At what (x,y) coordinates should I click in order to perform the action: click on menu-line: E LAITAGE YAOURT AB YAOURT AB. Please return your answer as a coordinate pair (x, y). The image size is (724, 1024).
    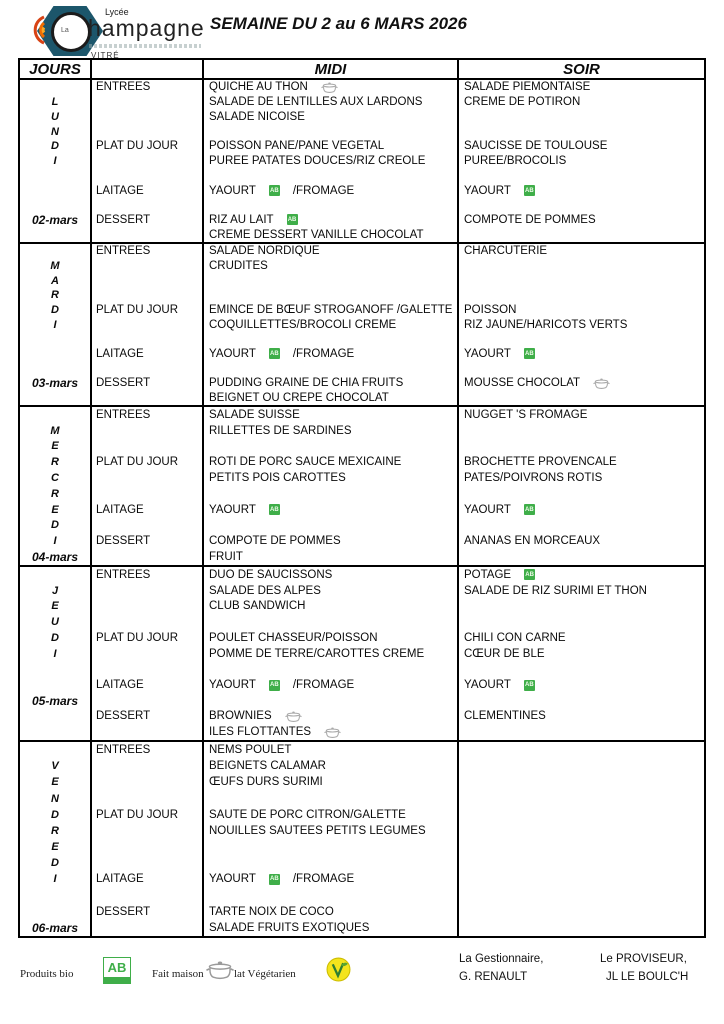
    Looking at the image, I should click on (362, 509).